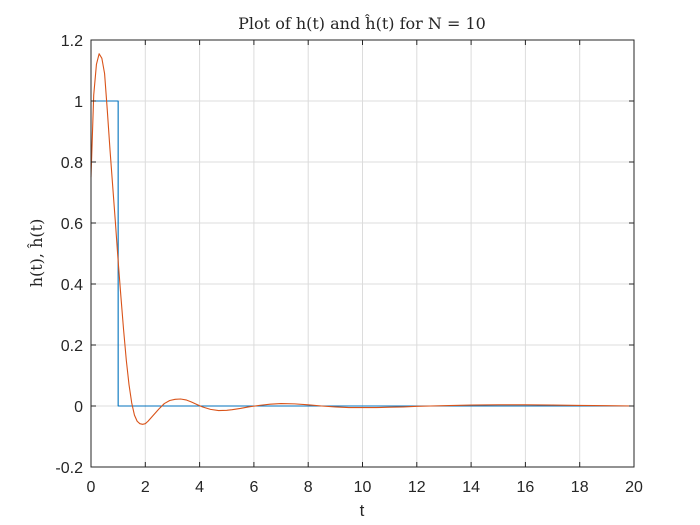 Image resolution: width=700 pixels, height=525 pixels. What do you see at coordinates (36, 253) in the screenshot?
I see `y-axis-label: h(t), ĥ(t)` at bounding box center [36, 253].